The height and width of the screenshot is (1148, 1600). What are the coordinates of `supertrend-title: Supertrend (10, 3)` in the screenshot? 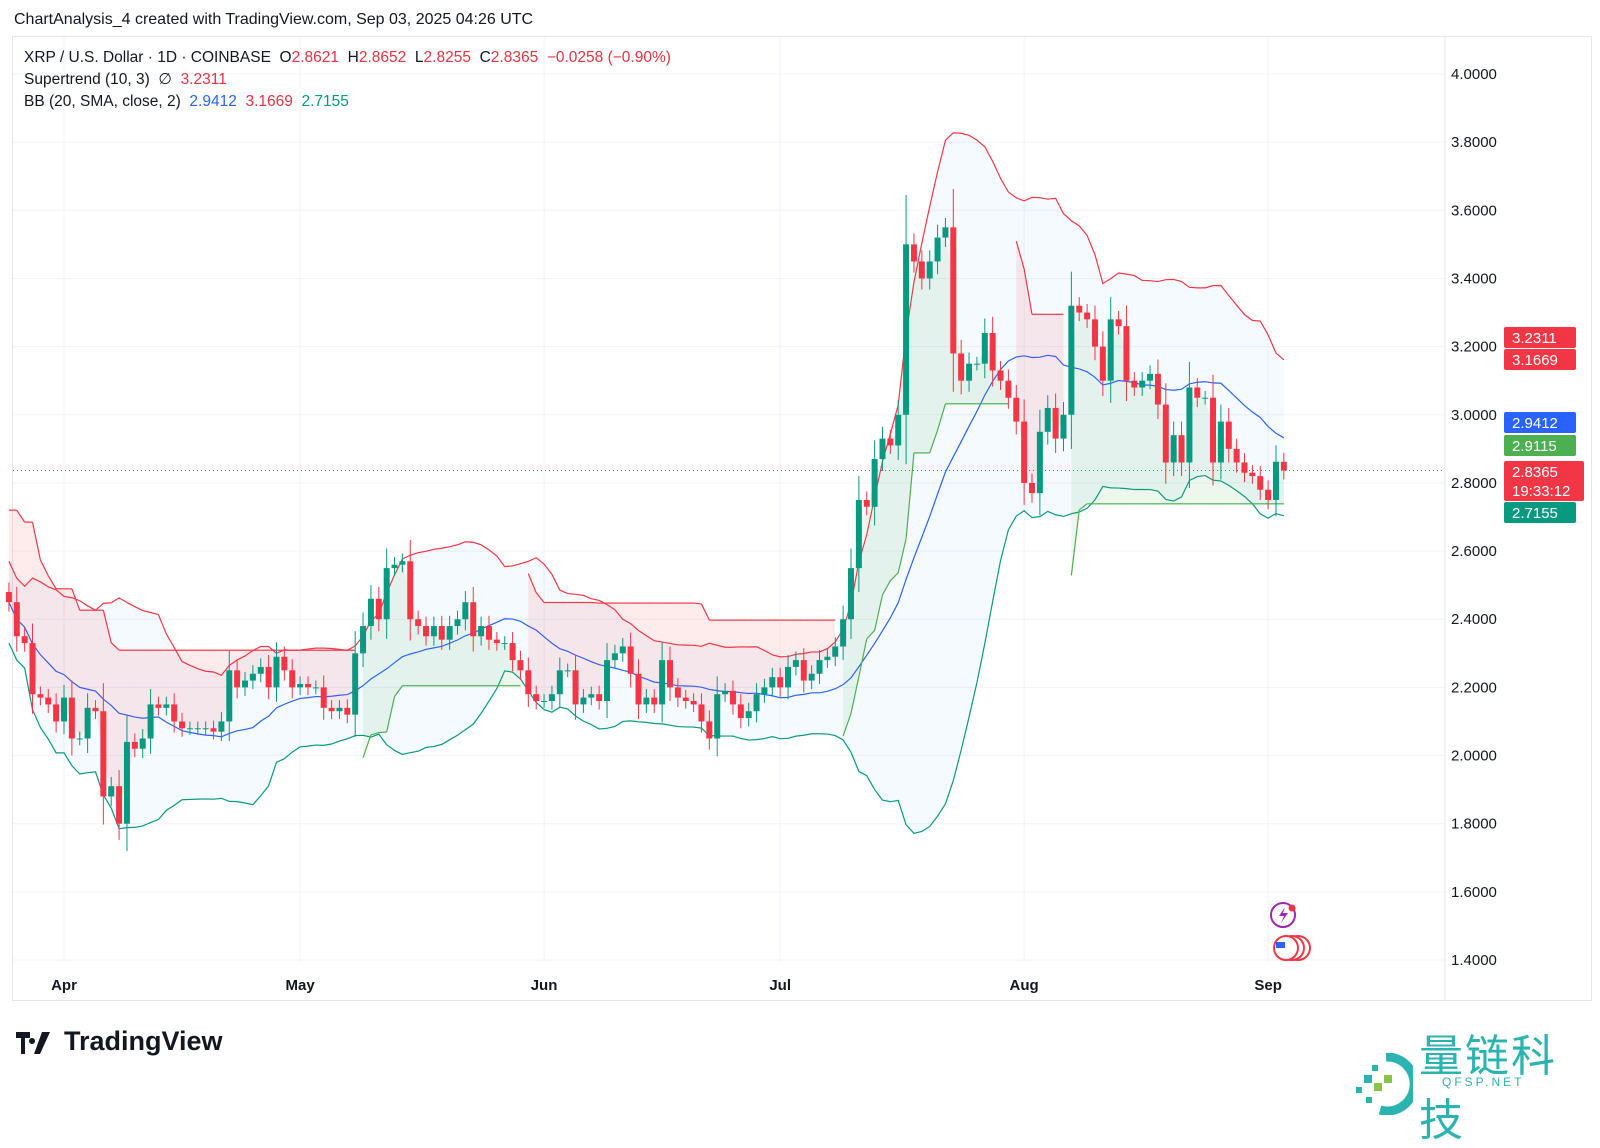 It's located at (87, 79).